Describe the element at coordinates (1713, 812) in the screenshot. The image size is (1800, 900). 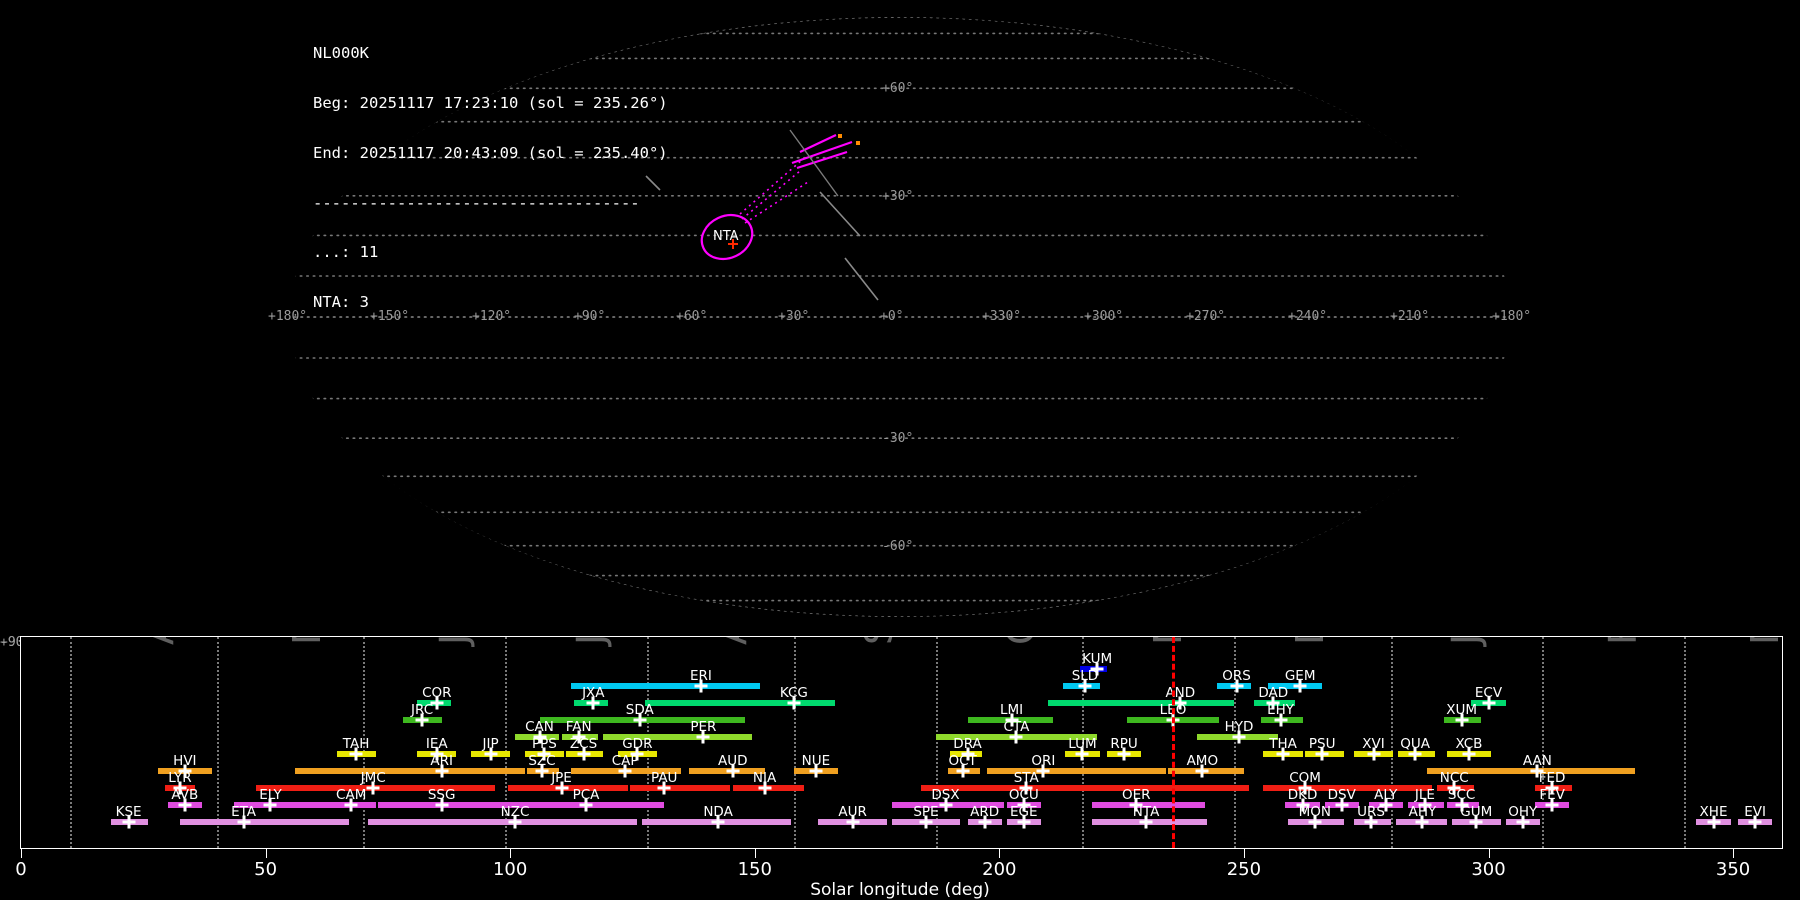
I see `shower-code-label: XHE` at that location.